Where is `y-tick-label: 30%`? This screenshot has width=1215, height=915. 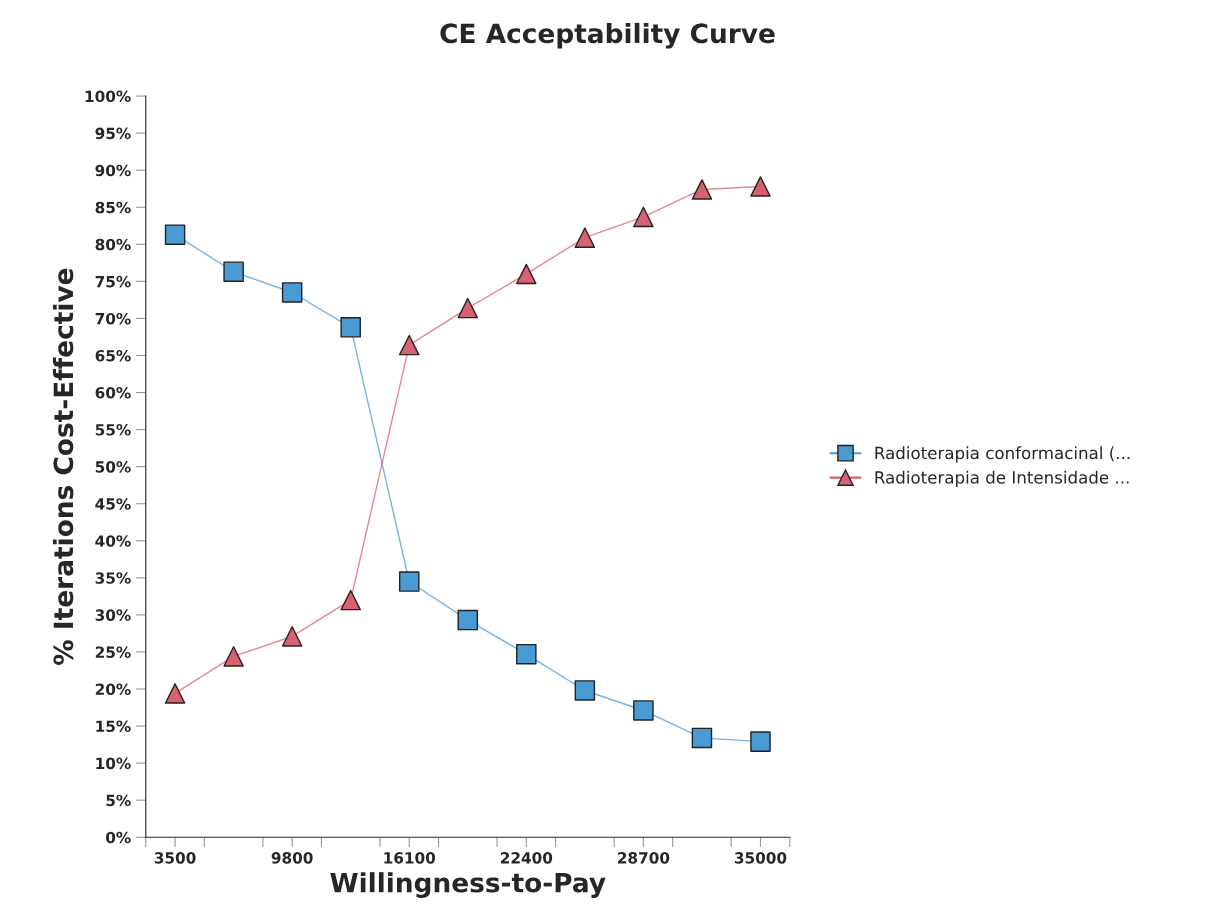 y-tick-label: 30% is located at coordinates (113, 615).